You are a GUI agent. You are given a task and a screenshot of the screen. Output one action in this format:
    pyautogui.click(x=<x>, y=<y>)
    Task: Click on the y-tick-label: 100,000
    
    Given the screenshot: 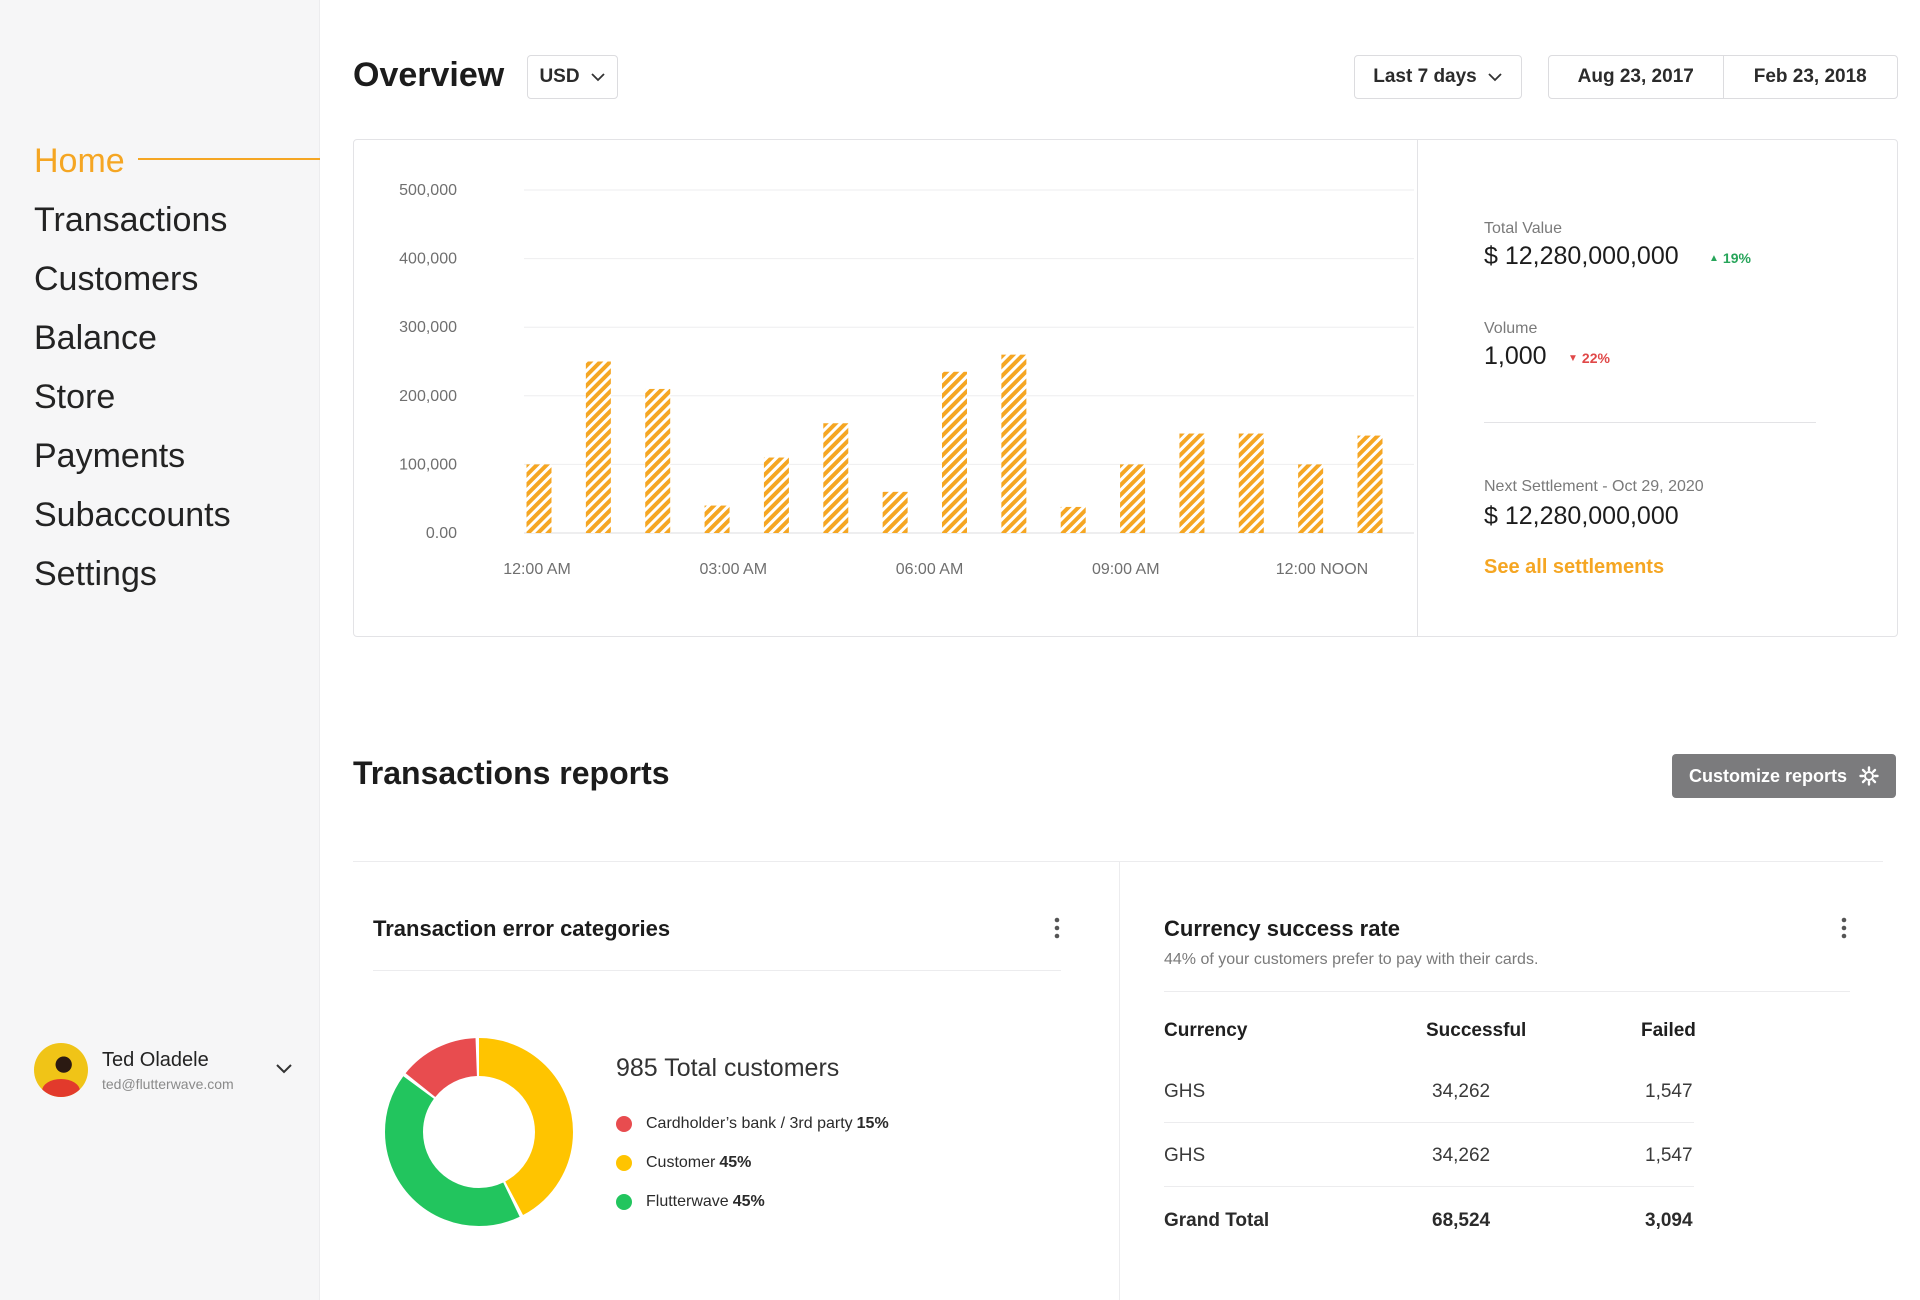 What is the action you would take?
    pyautogui.click(x=428, y=464)
    